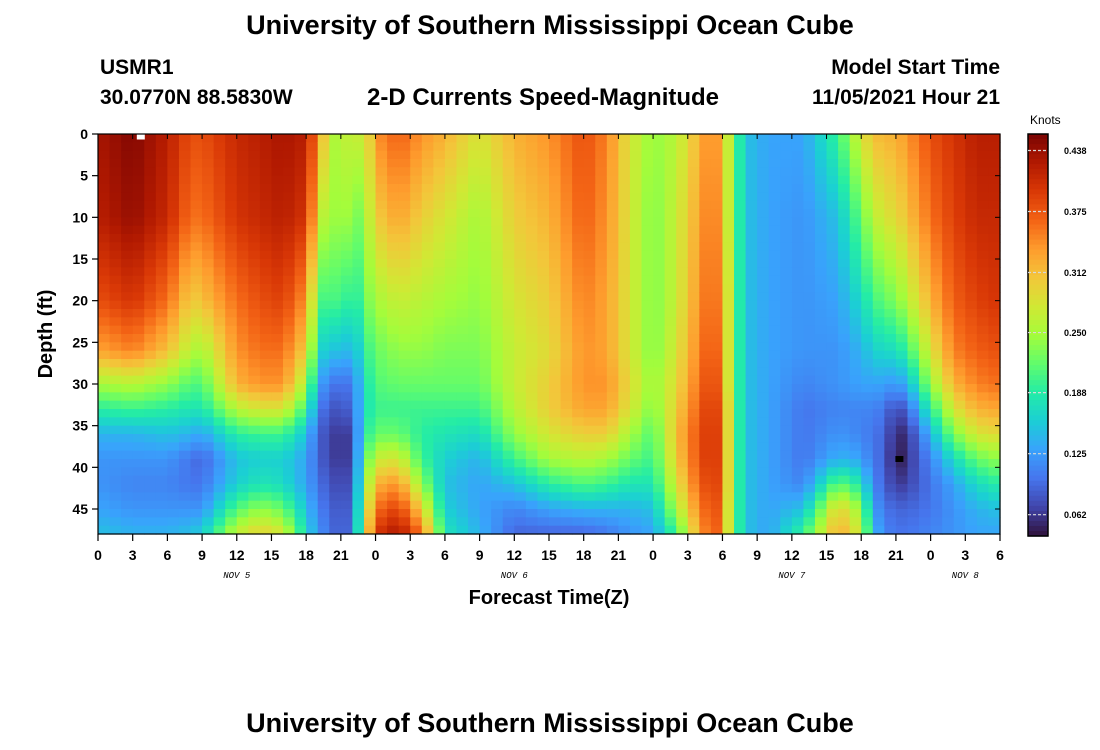 The width and height of the screenshot is (1100, 750). What do you see at coordinates (80, 301) in the screenshot?
I see `y-tick-label: 20` at bounding box center [80, 301].